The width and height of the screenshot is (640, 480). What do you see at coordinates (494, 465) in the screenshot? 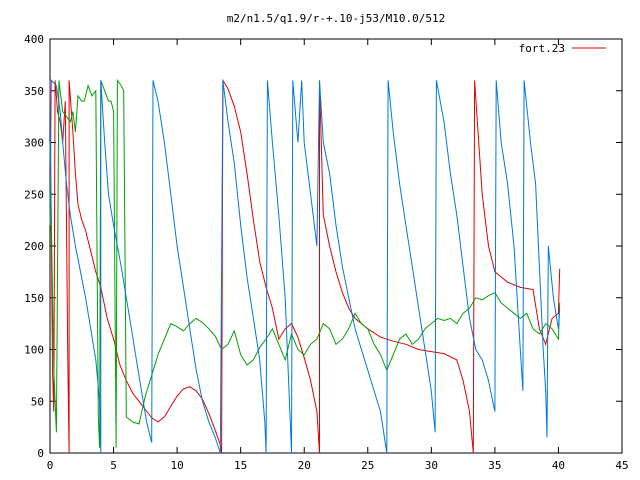
I see `x-tick-label: 35` at bounding box center [494, 465].